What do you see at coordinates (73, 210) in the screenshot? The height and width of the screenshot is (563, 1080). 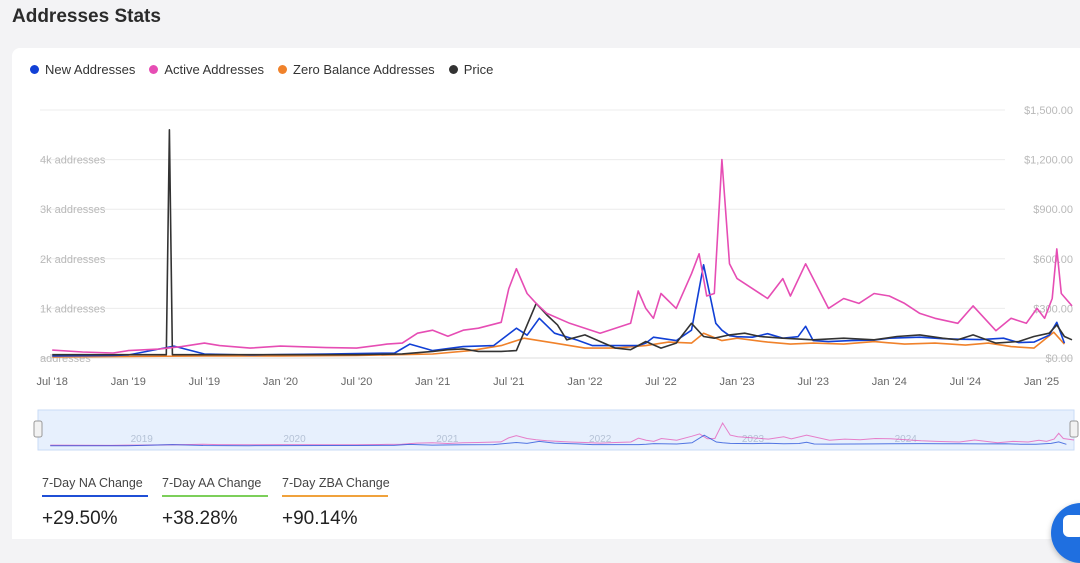 I see `y-left-tick-label: 3k addresses` at bounding box center [73, 210].